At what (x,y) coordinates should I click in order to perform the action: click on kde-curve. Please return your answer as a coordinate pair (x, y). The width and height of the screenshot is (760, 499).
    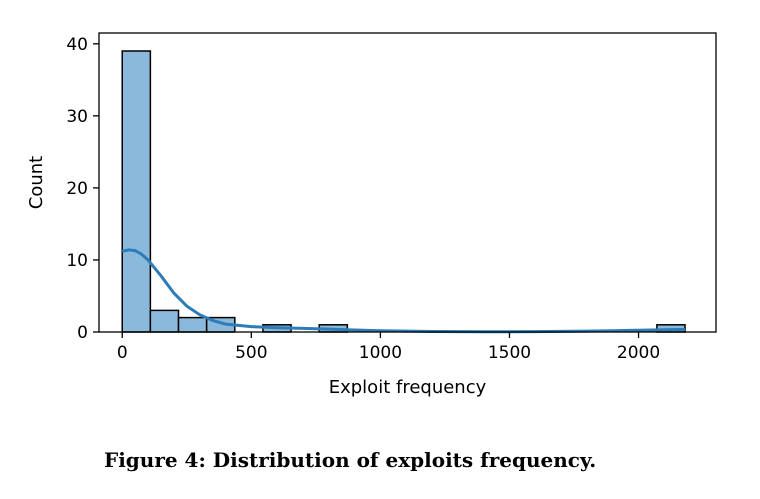
    Looking at the image, I should click on (403, 291).